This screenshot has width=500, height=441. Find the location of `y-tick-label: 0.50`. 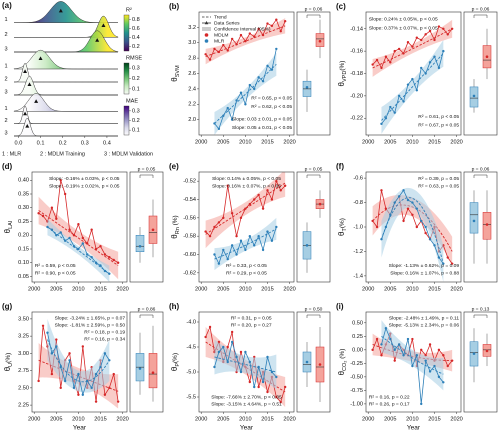

y-tick-label: 0.50 is located at coordinates (357, 323).